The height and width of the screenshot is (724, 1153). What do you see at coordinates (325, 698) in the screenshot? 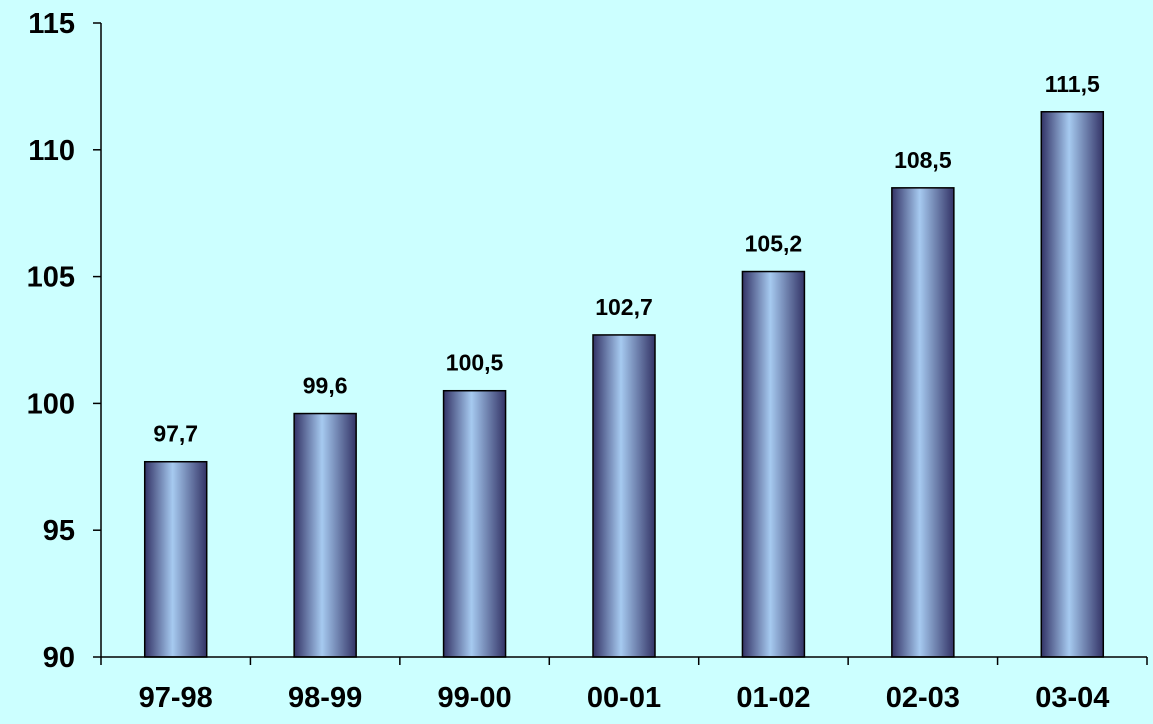
I see `x-tick-label-98-99: 98-99` at bounding box center [325, 698].